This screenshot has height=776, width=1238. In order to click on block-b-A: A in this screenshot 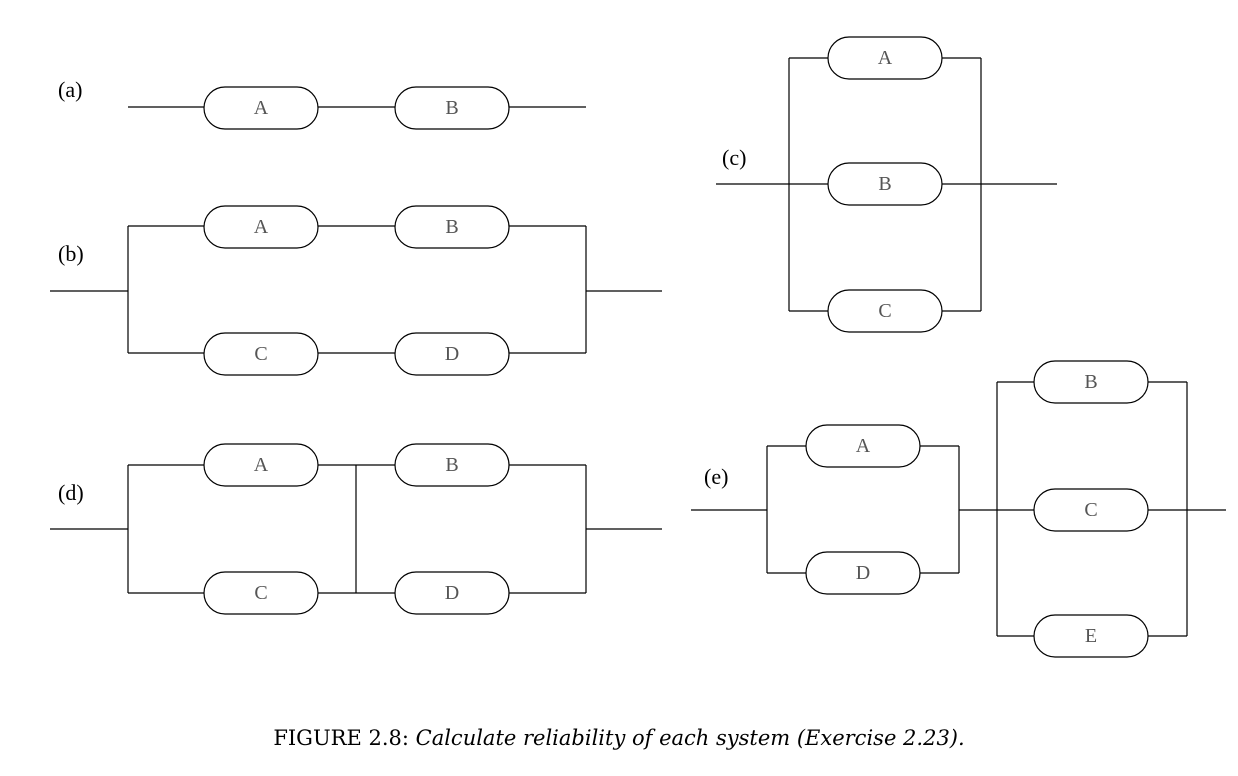, I will do `click(261, 227)`.